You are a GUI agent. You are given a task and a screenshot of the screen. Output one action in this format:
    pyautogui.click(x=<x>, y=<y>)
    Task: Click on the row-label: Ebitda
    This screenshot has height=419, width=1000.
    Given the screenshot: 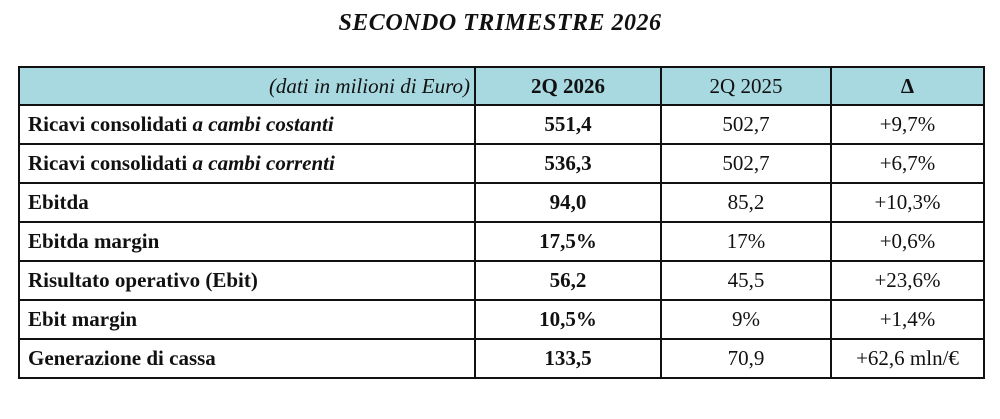 What is the action you would take?
    pyautogui.click(x=247, y=202)
    